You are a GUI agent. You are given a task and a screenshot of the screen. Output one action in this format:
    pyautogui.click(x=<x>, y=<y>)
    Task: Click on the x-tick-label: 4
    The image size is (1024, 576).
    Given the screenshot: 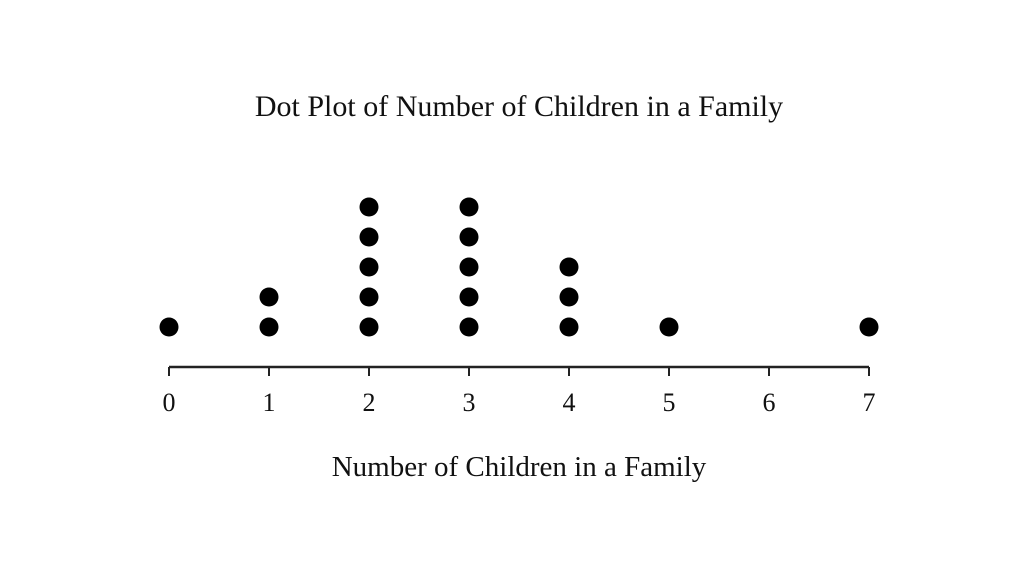 What is the action you would take?
    pyautogui.click(x=569, y=402)
    